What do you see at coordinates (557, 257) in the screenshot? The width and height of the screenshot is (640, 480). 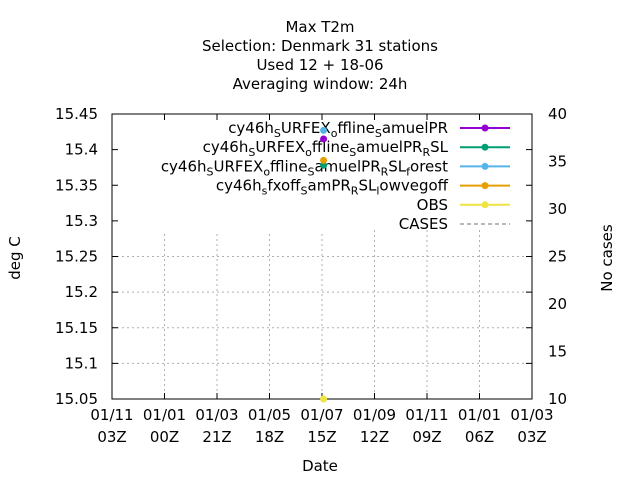 I see `y2-tick-label: 25` at bounding box center [557, 257].